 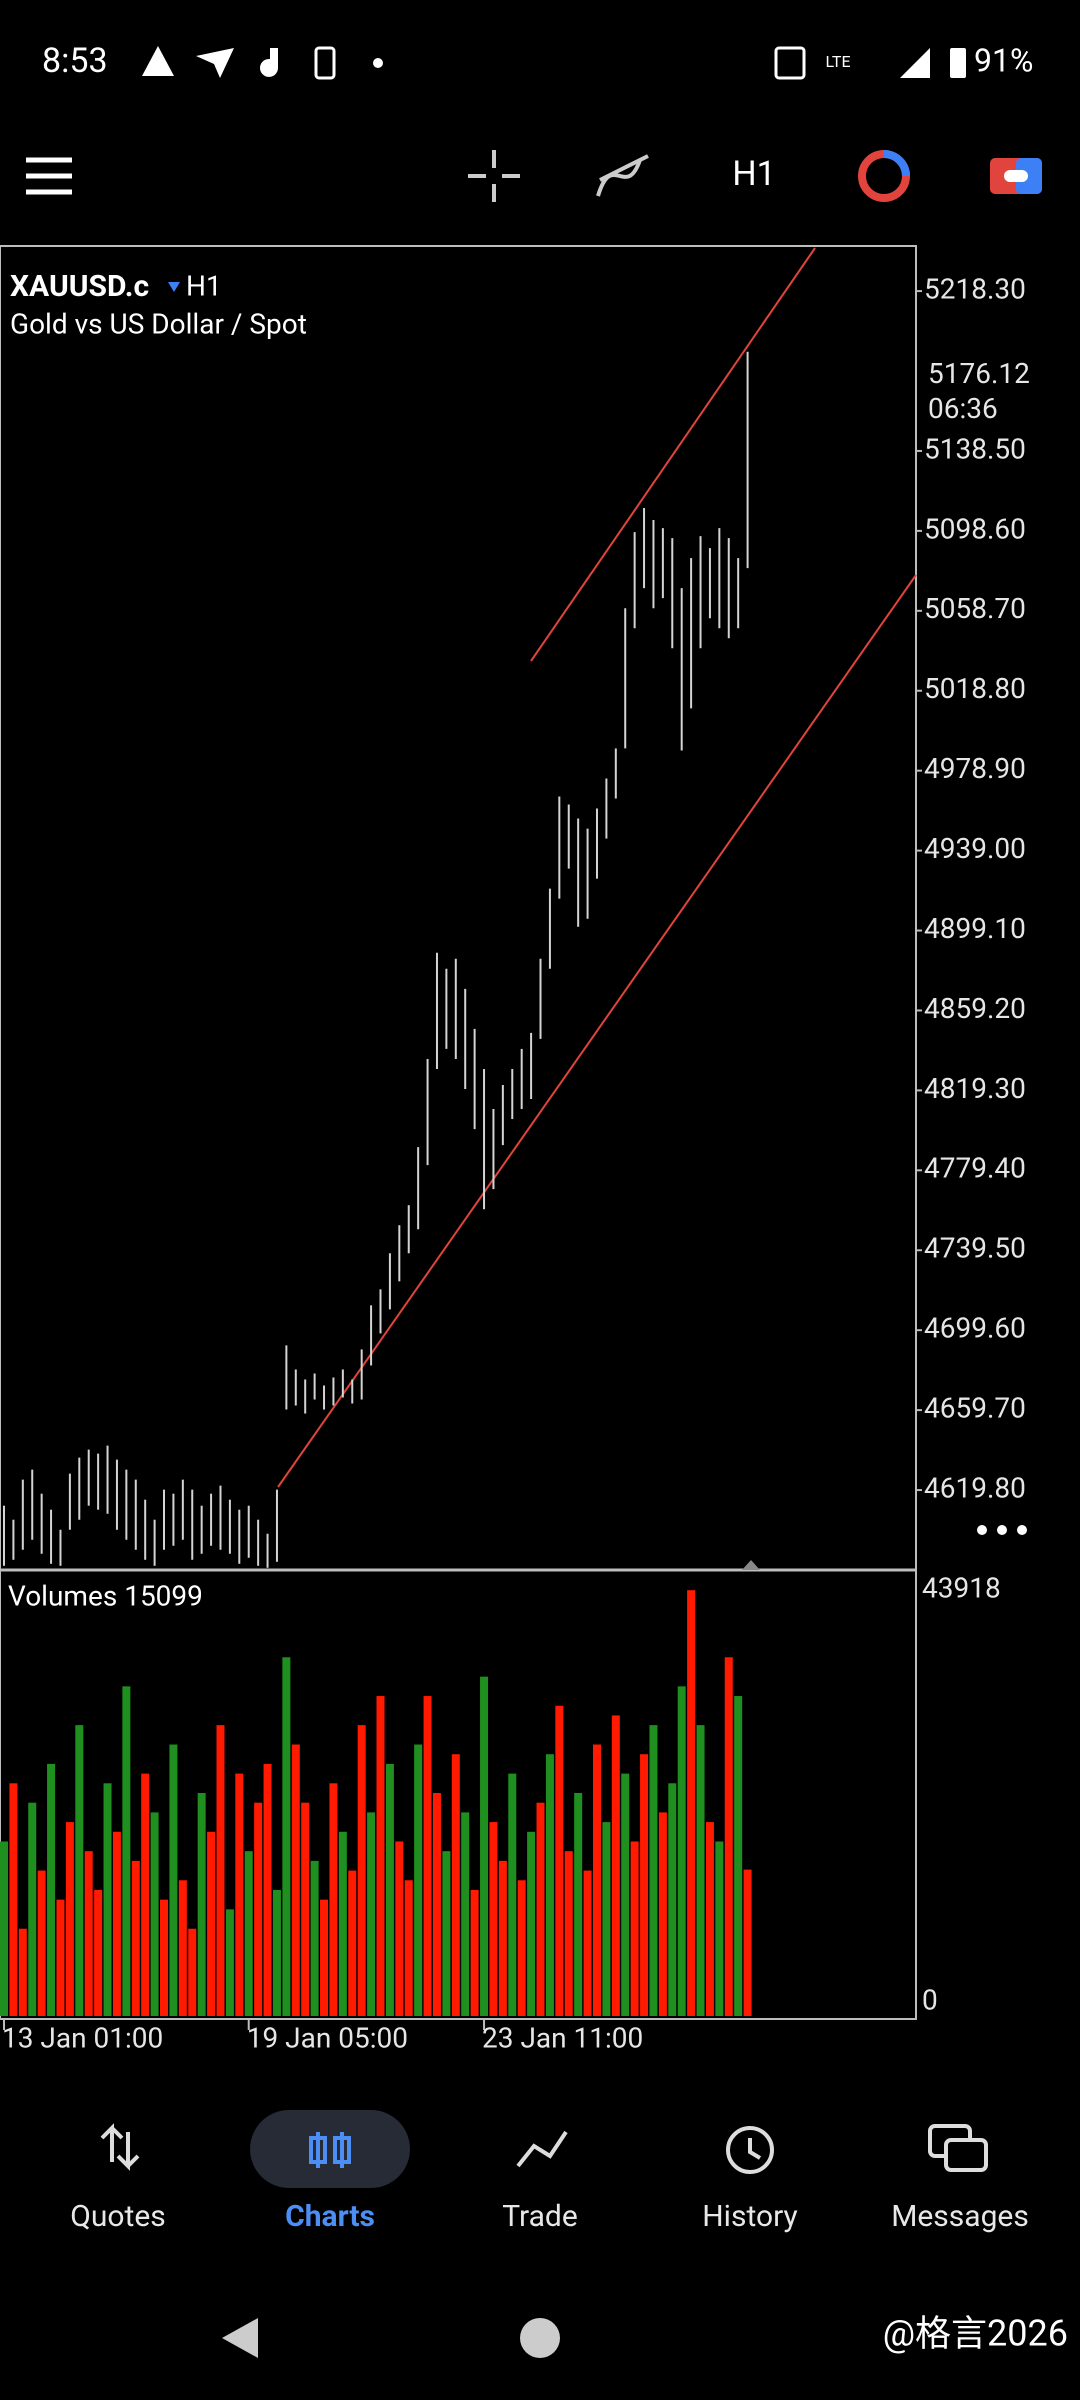 I want to click on y-tick-label: 5218.30, so click(x=975, y=288).